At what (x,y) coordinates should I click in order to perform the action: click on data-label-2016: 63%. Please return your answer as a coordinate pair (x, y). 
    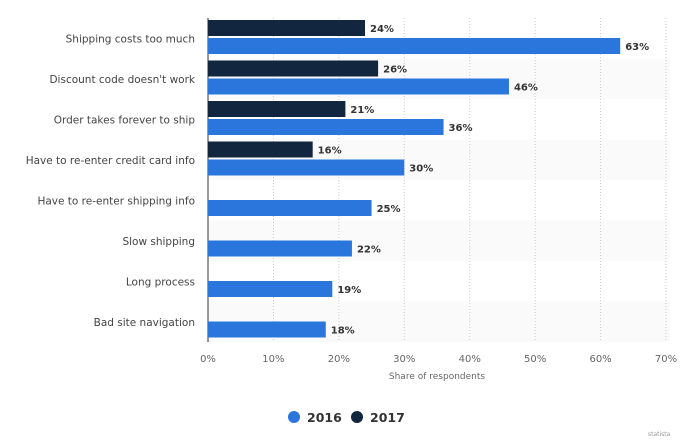
    Looking at the image, I should click on (637, 47).